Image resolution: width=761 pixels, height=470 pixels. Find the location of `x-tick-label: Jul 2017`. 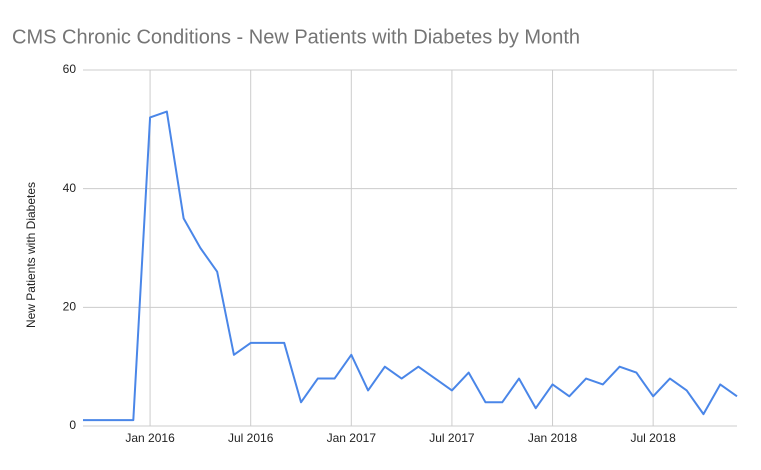

x-tick-label: Jul 2017 is located at coordinates (452, 438).